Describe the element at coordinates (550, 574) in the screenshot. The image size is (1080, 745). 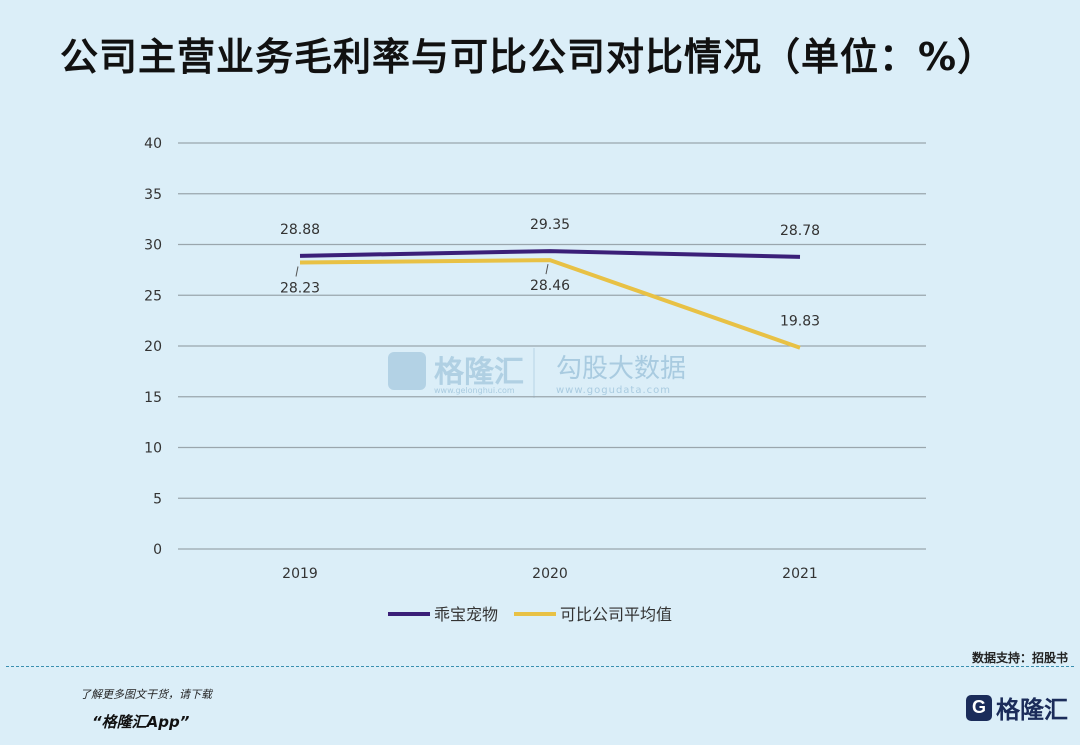
I see `x-tick-label: 2020` at that location.